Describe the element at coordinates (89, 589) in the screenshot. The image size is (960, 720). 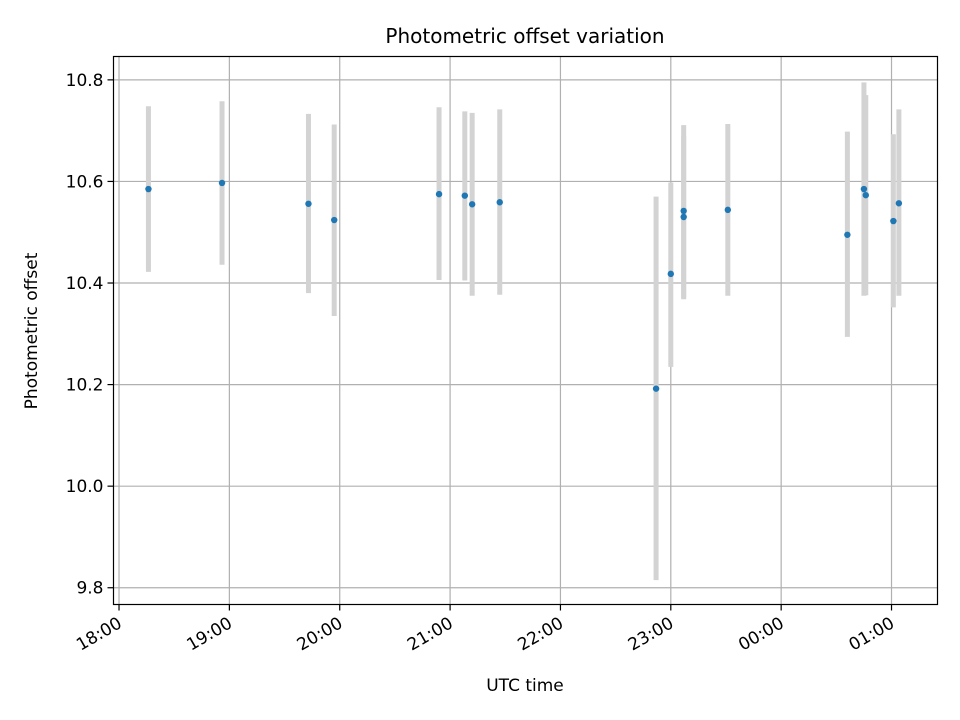
I see `y-tick-label: 9.8` at that location.